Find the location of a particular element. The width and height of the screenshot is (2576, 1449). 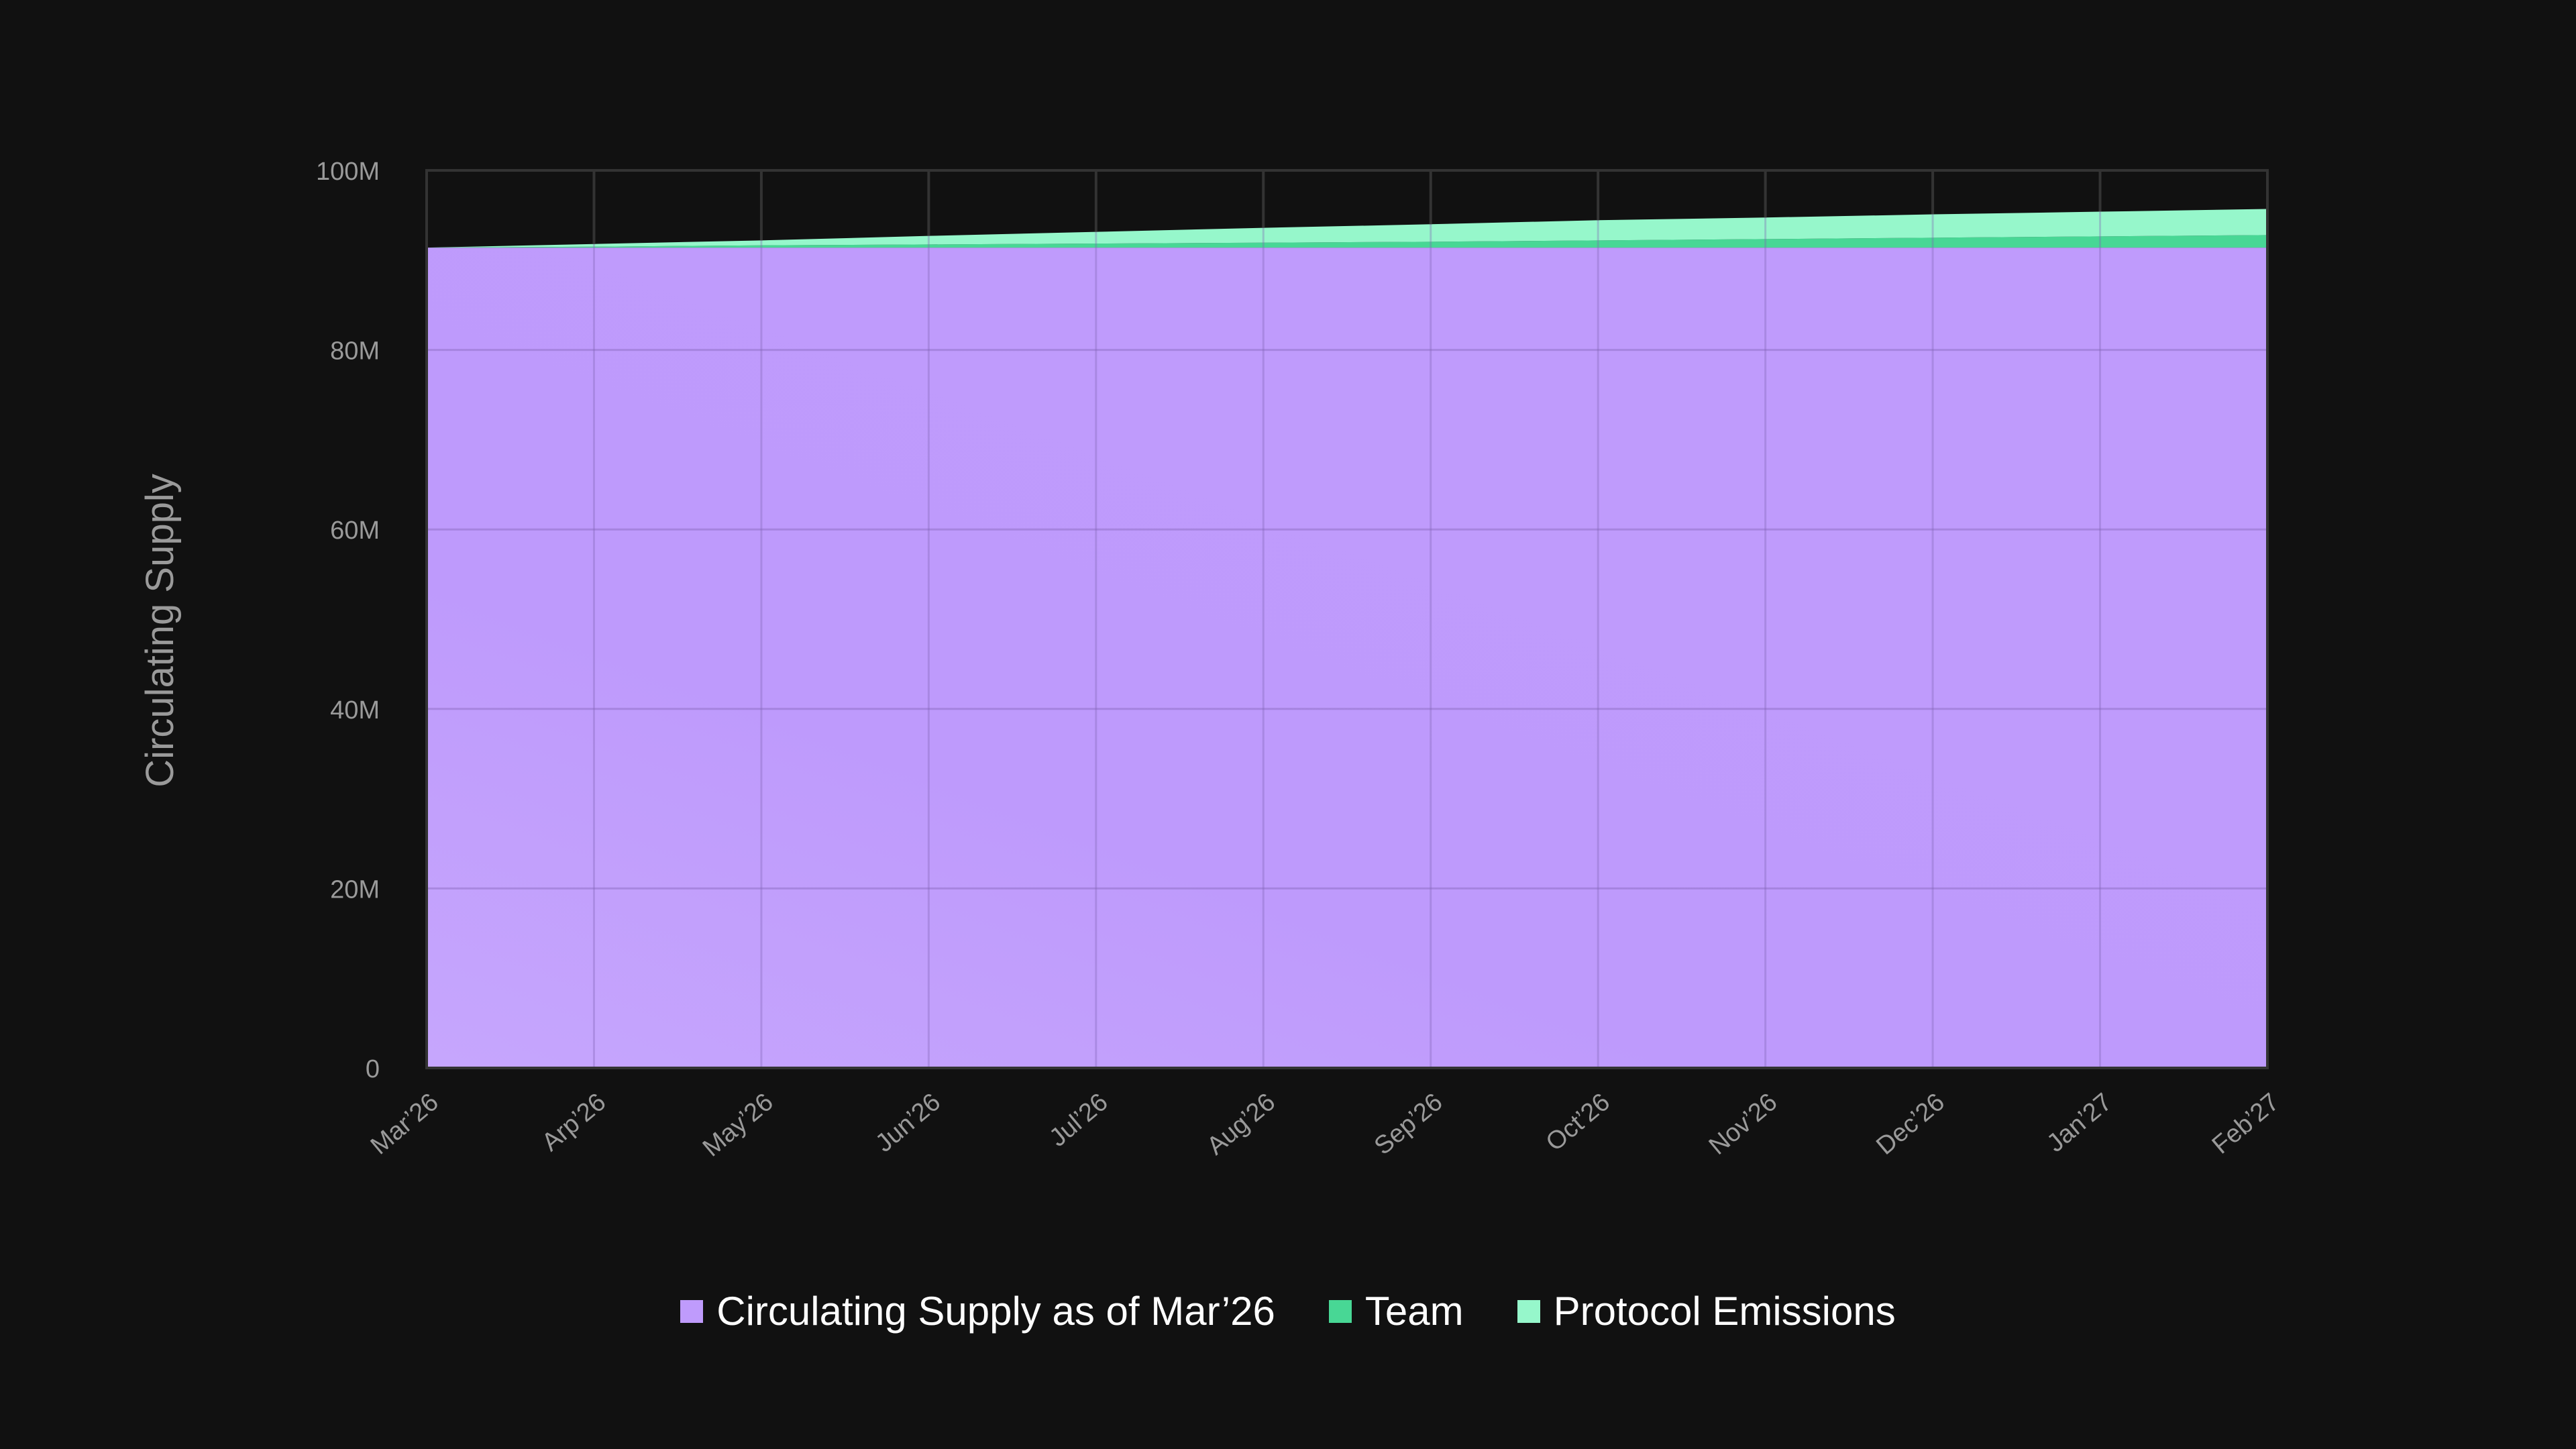

y-tick-label: 100M is located at coordinates (348, 172).